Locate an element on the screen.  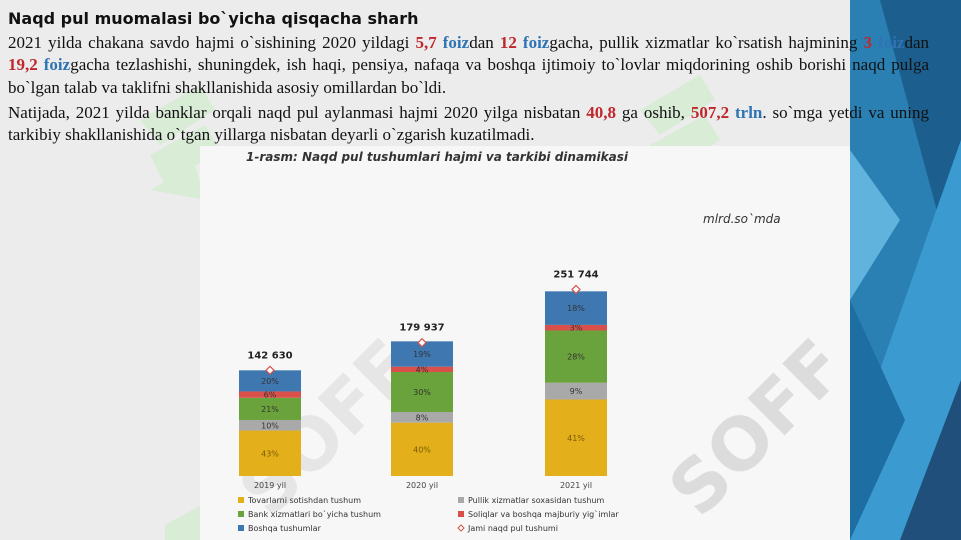
legend-swatch-pullik is located at coordinates (461, 500).